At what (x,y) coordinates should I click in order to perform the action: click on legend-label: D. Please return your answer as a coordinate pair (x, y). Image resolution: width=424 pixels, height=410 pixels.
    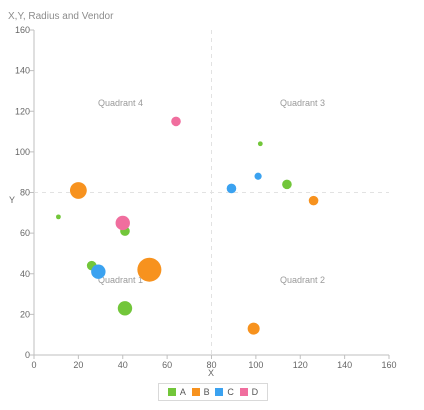
    Looking at the image, I should click on (255, 392).